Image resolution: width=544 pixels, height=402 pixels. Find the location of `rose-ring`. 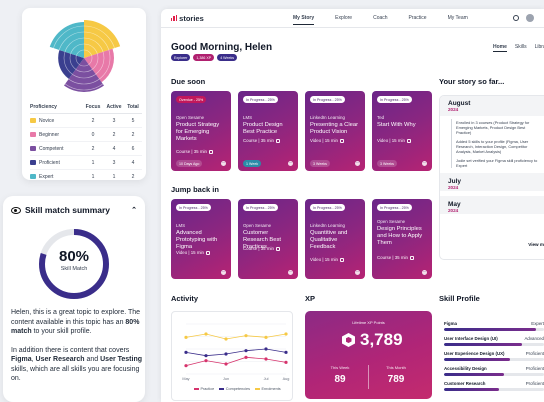

rose-ring is located at coordinates (84, 58).